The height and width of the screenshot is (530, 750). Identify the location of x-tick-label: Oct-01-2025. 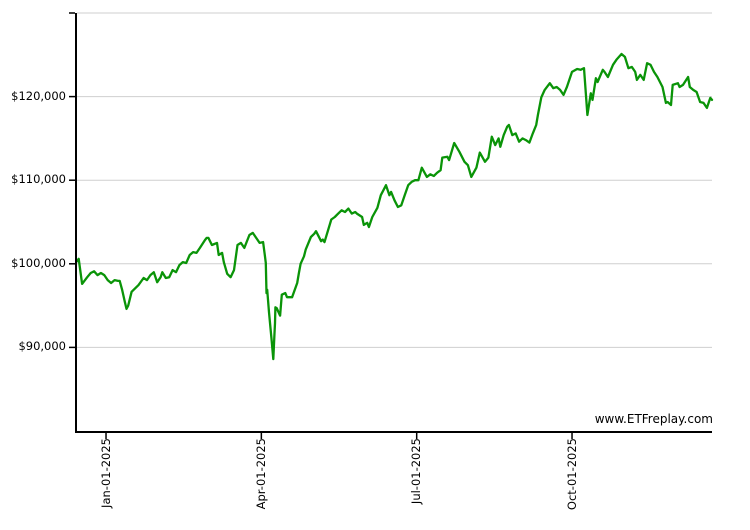
(571, 474).